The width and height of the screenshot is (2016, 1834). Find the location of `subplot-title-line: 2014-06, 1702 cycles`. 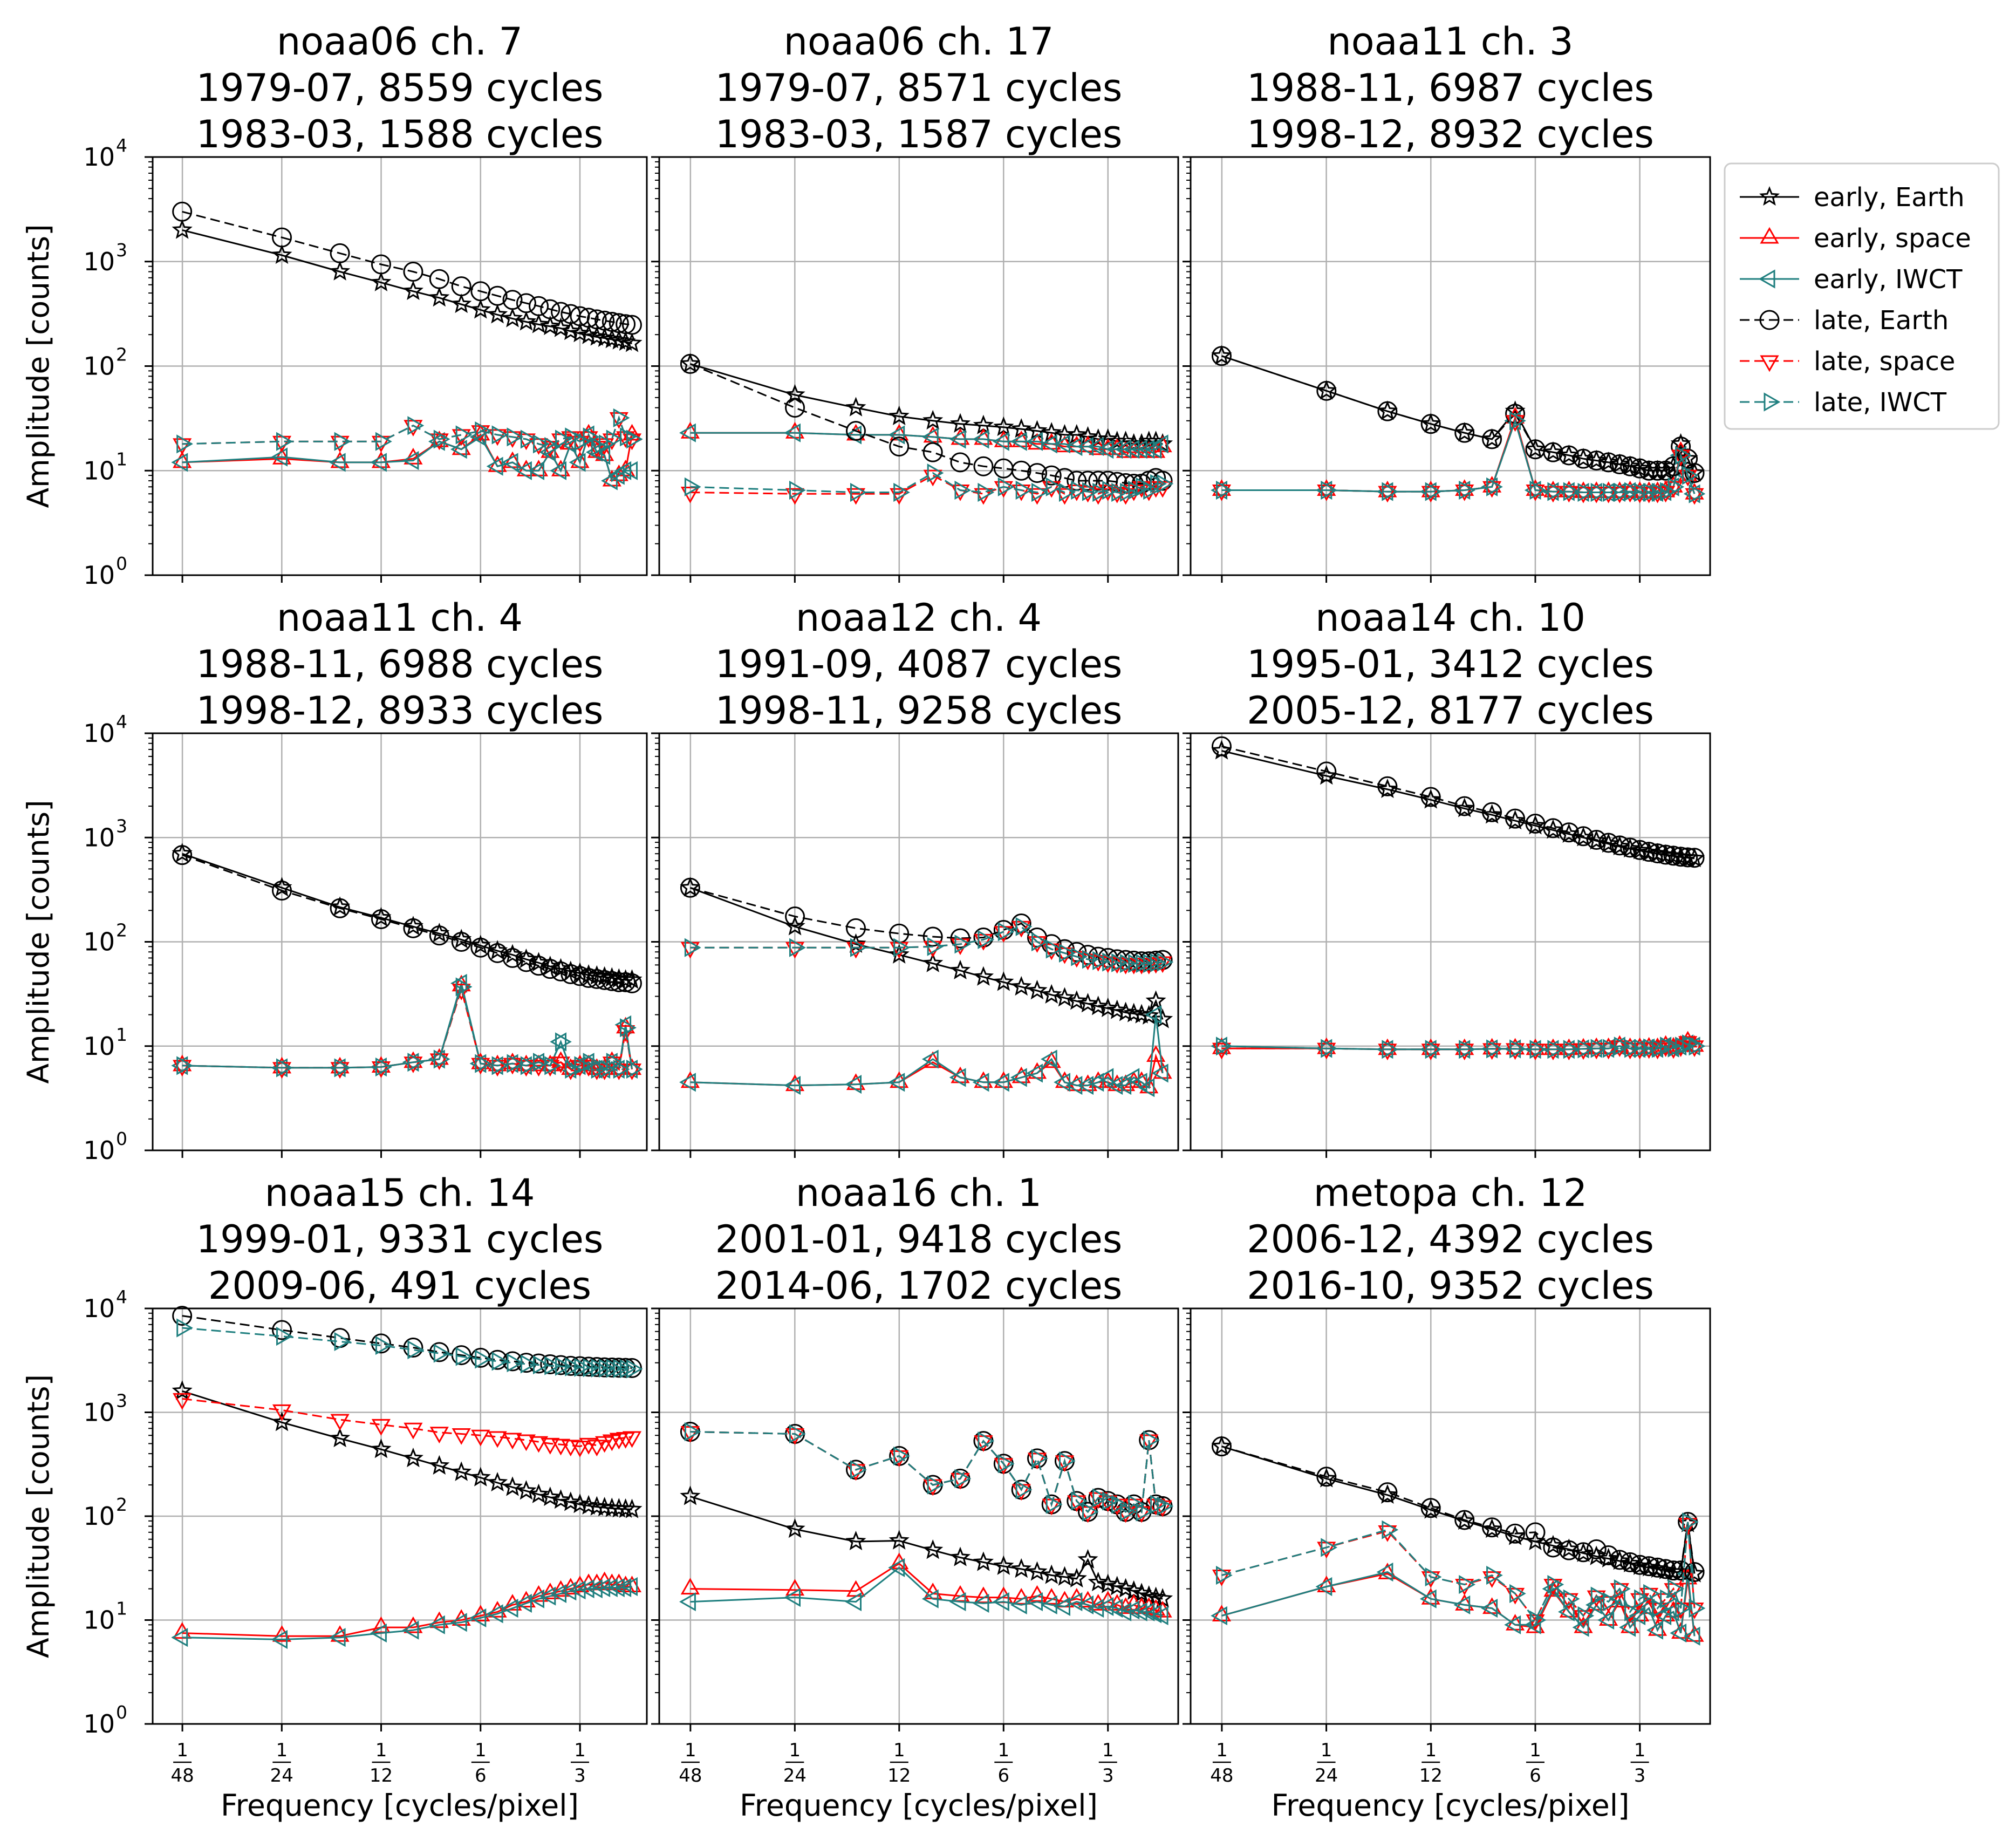

subplot-title-line: 2014-06, 1702 cycles is located at coordinates (919, 1286).